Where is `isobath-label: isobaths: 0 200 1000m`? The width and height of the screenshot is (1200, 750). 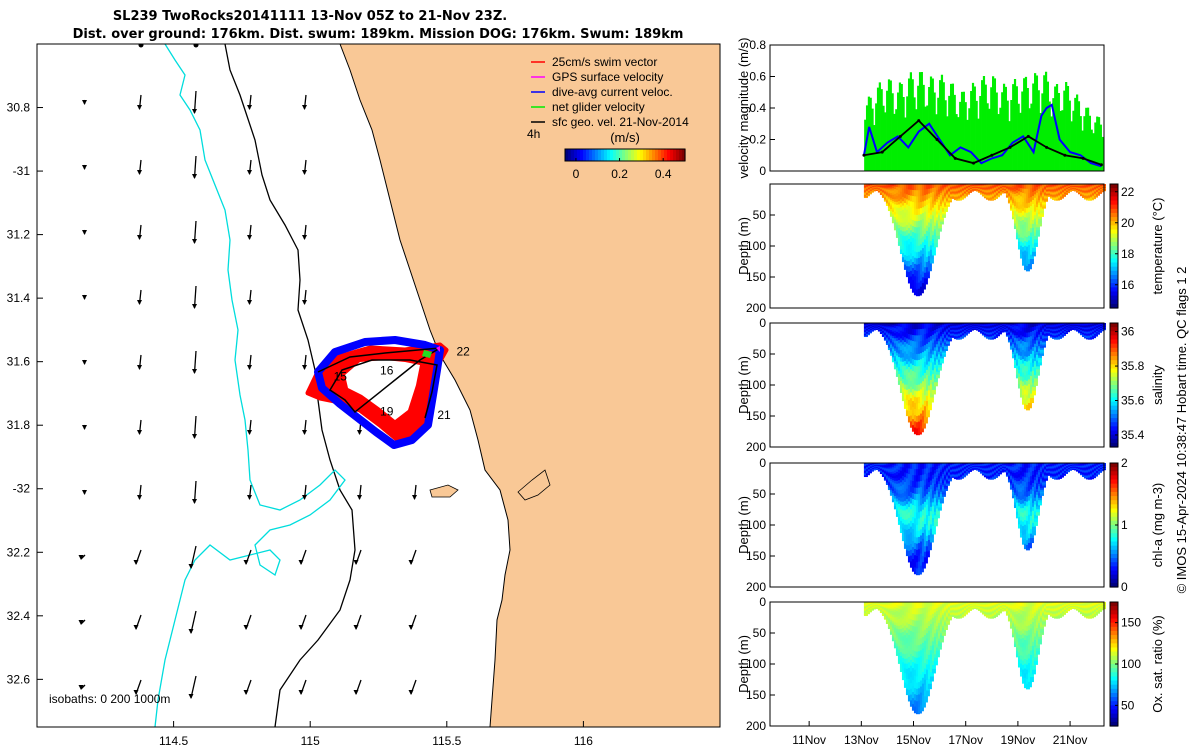 isobath-label: isobaths: 0 200 1000m is located at coordinates (109, 699).